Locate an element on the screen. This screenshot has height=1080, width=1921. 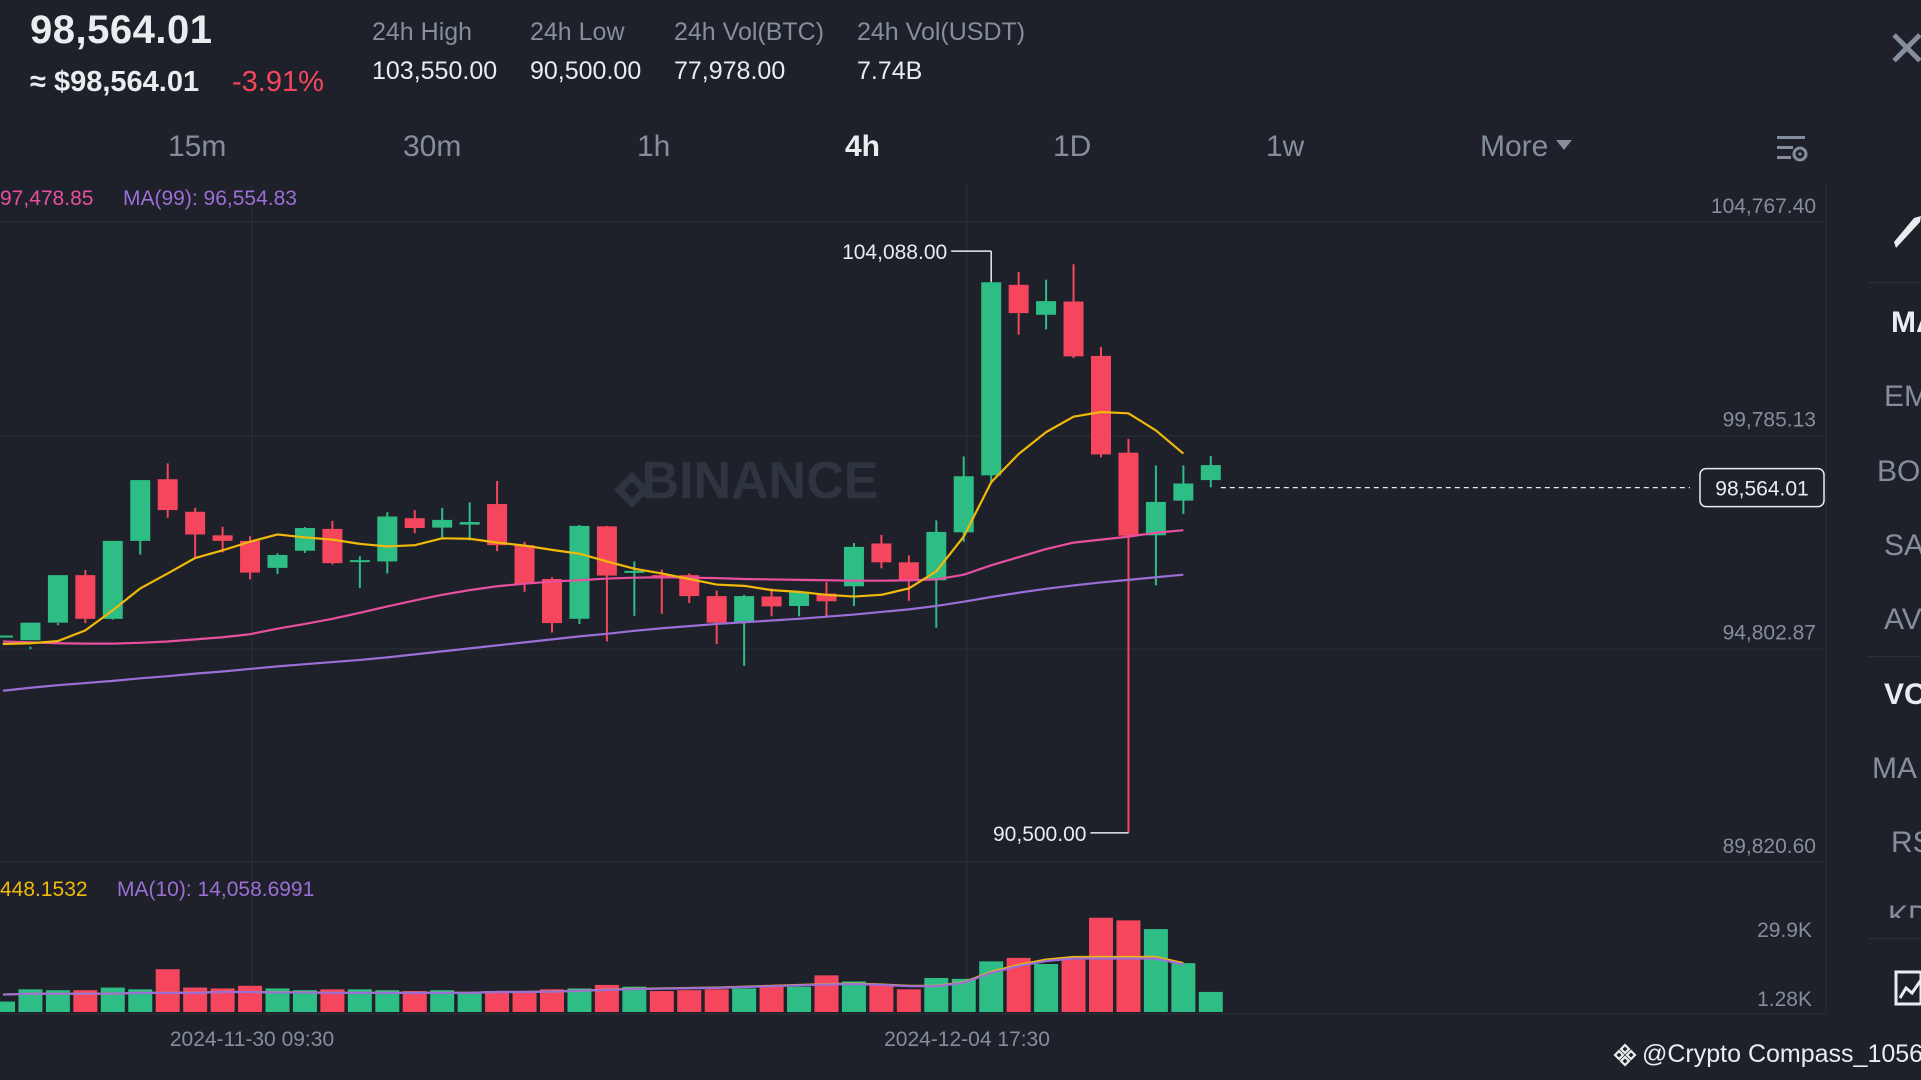
indicator-vol: VO is located at coordinates (1902, 694).